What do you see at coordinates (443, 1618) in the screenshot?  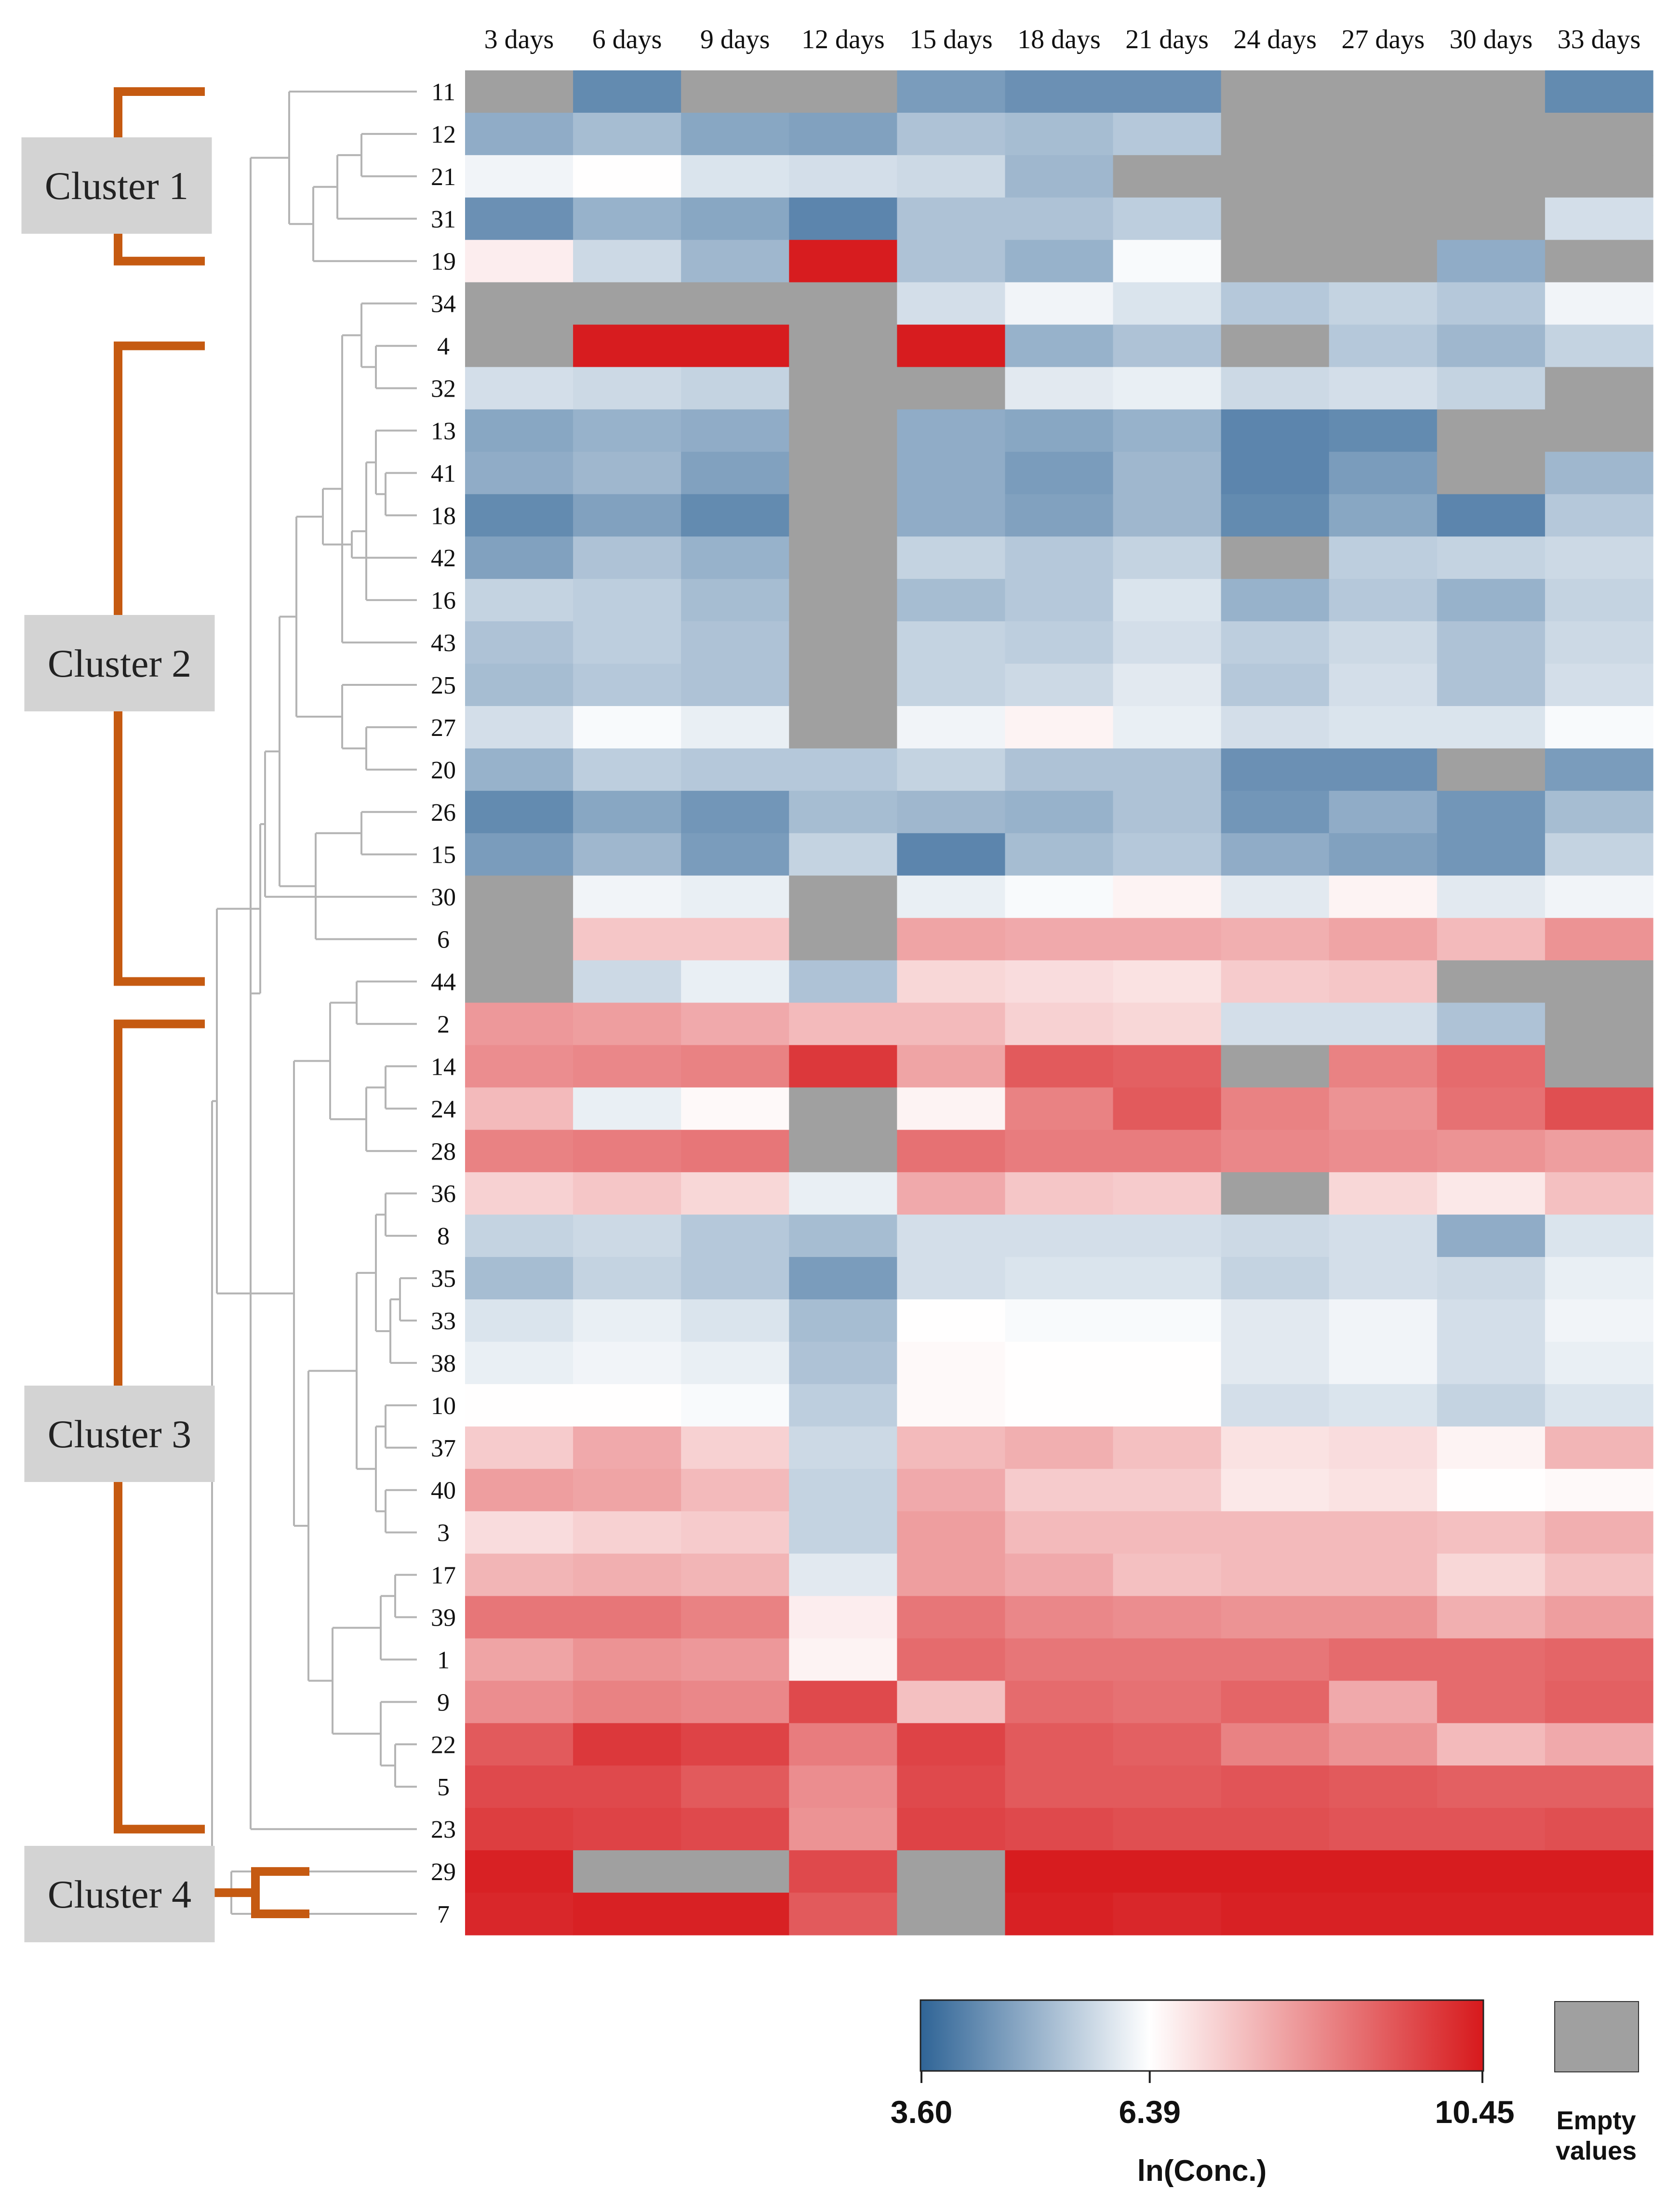 I see `row-label: 39` at bounding box center [443, 1618].